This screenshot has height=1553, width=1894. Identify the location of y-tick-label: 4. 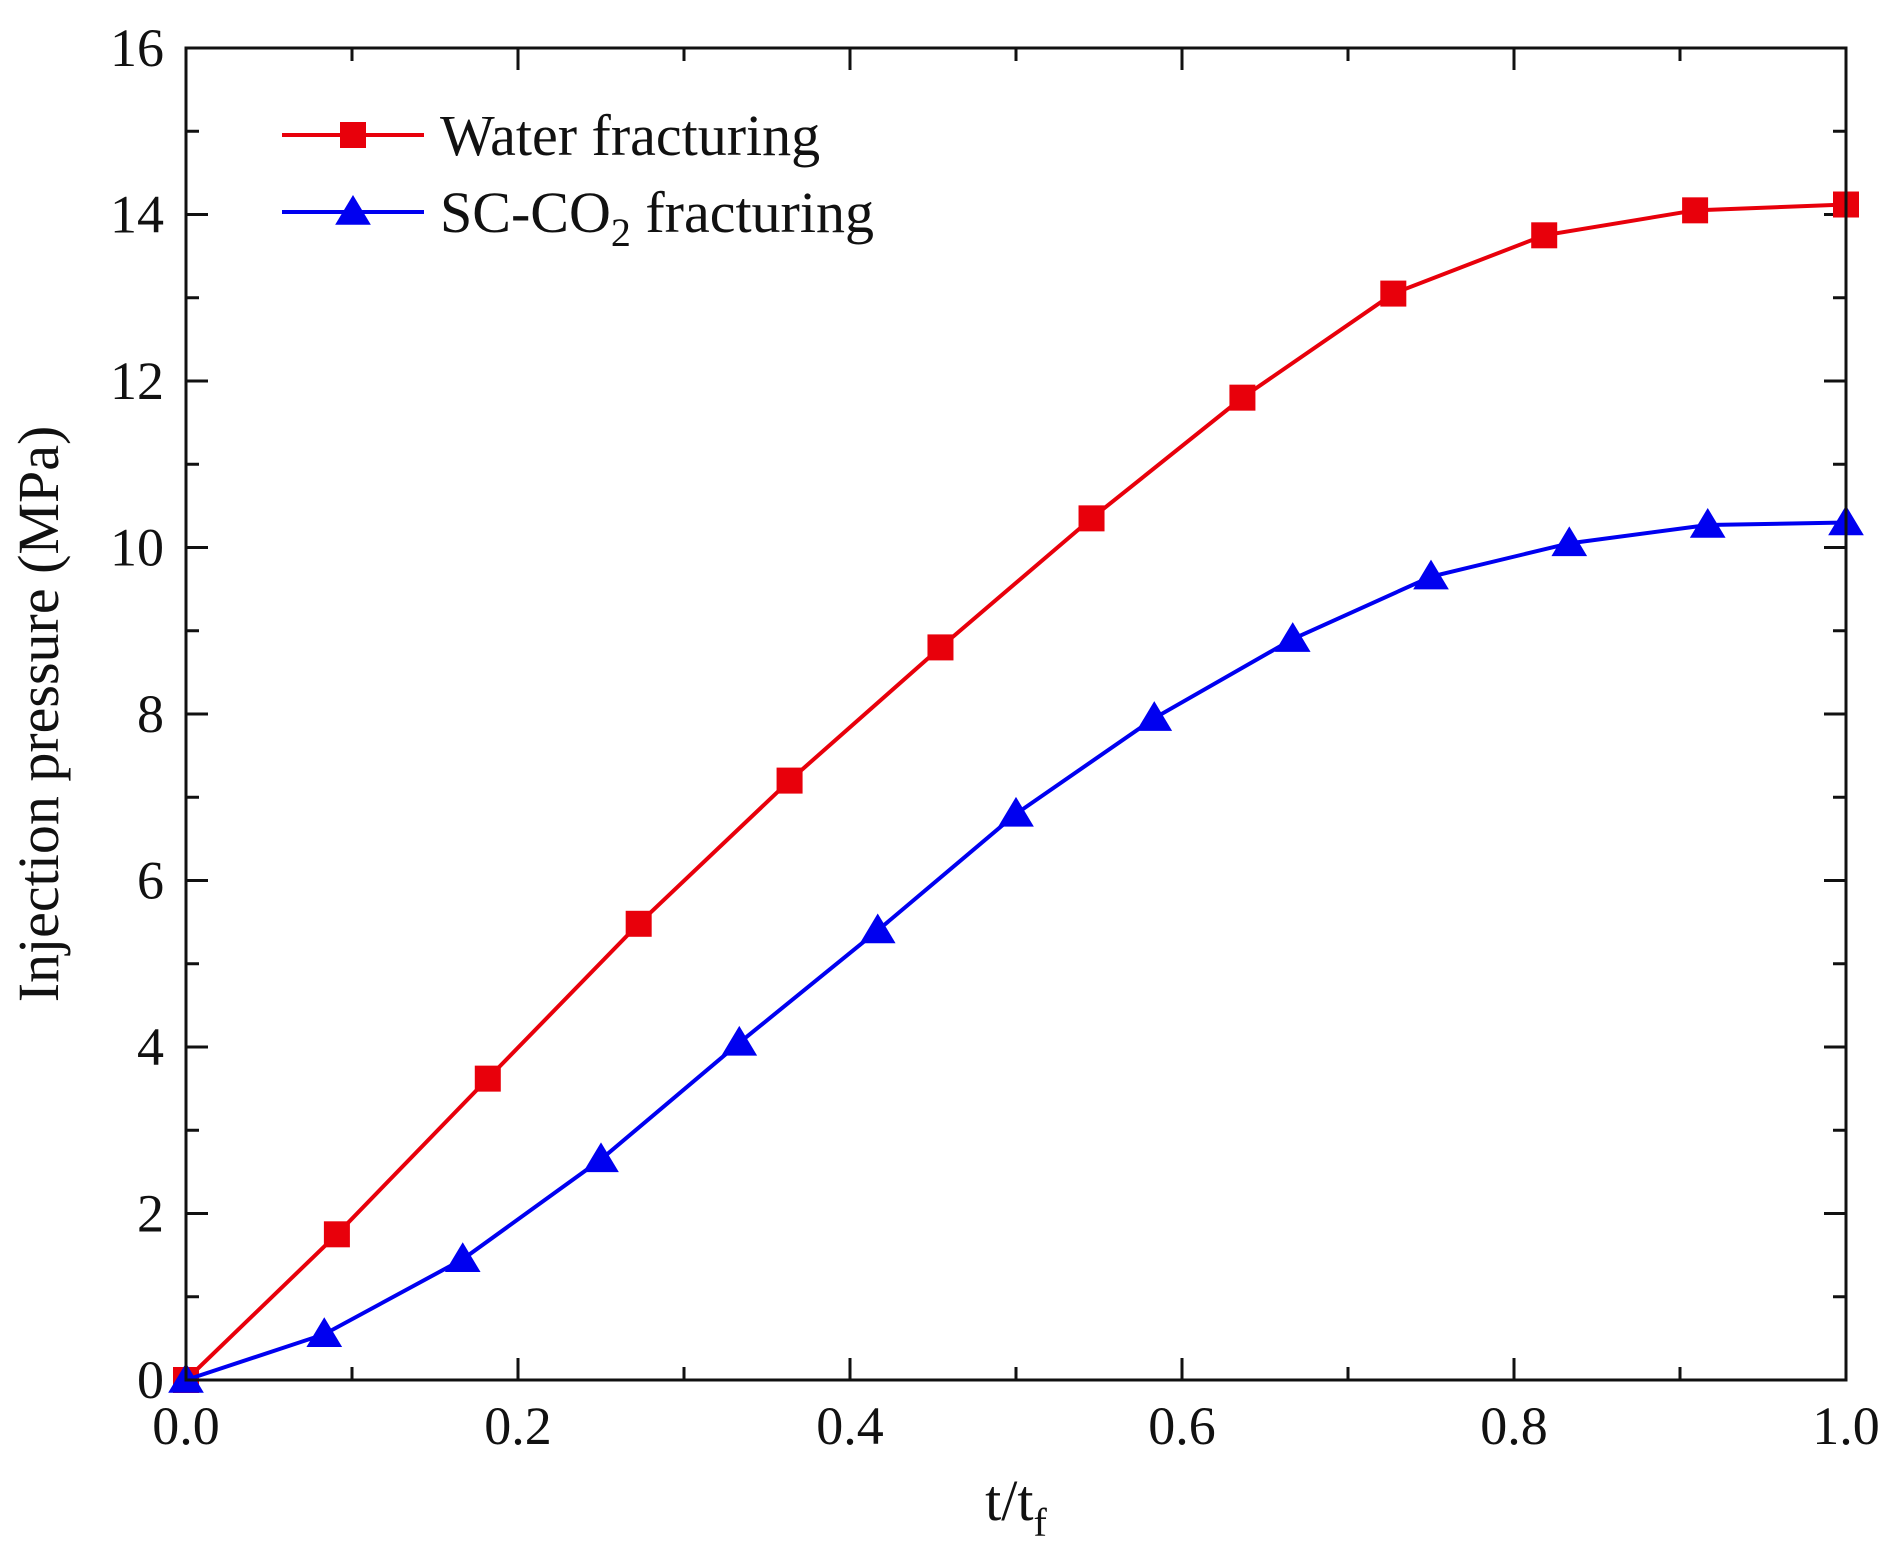
(150, 1047).